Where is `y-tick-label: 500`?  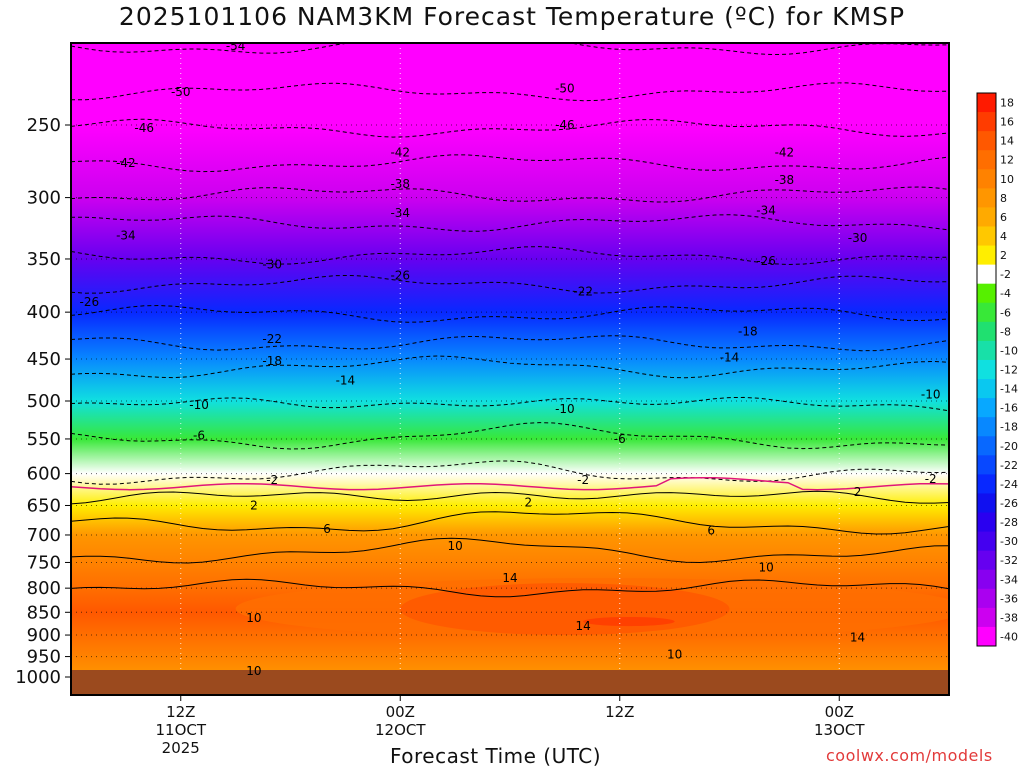
y-tick-label: 500 is located at coordinates (44, 401).